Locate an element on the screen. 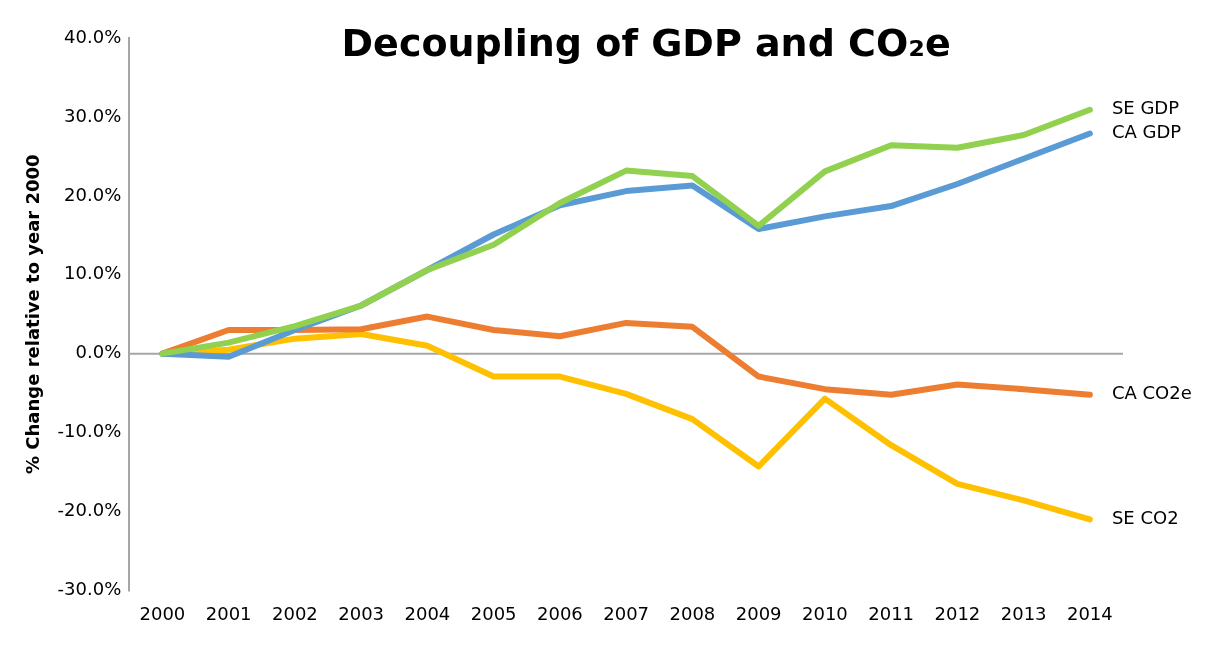 This screenshot has height=650, width=1223. y-tick-label: 40.0% is located at coordinates (93, 36).